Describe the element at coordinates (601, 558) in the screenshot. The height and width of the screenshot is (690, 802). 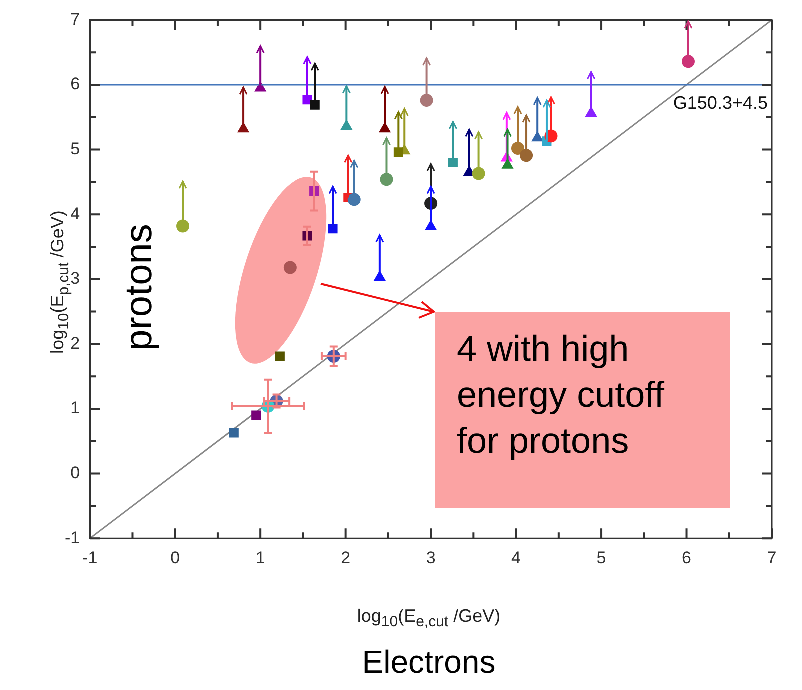
I see `x-tick-label: 5` at that location.